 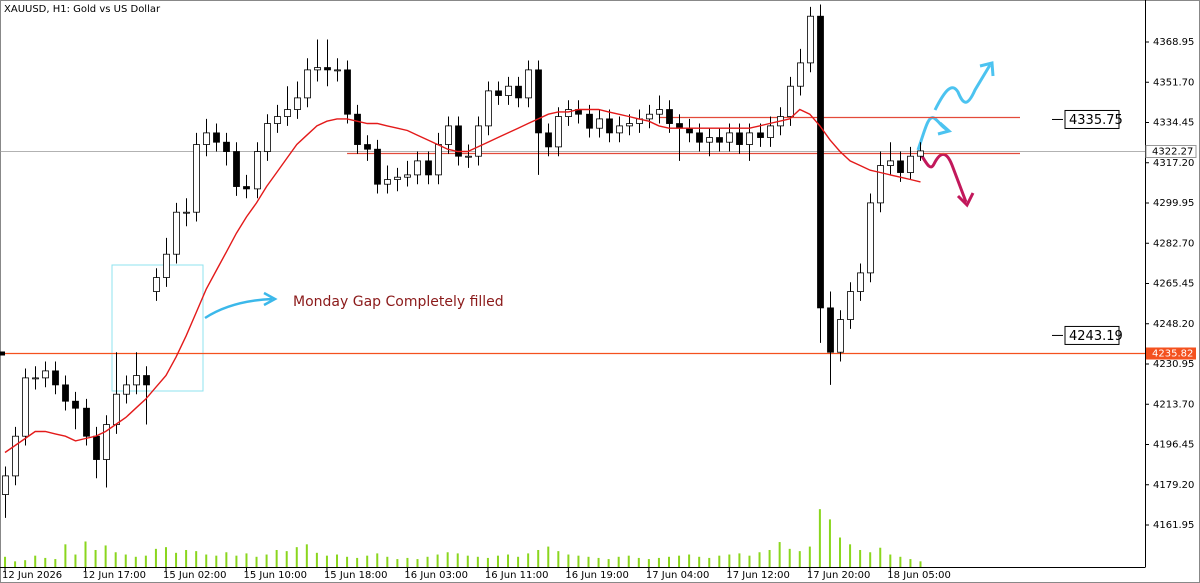 What do you see at coordinates (82, 9) in the screenshot?
I see `chart-title: XAUUSD, H1: Gold vs US Dollar` at bounding box center [82, 9].